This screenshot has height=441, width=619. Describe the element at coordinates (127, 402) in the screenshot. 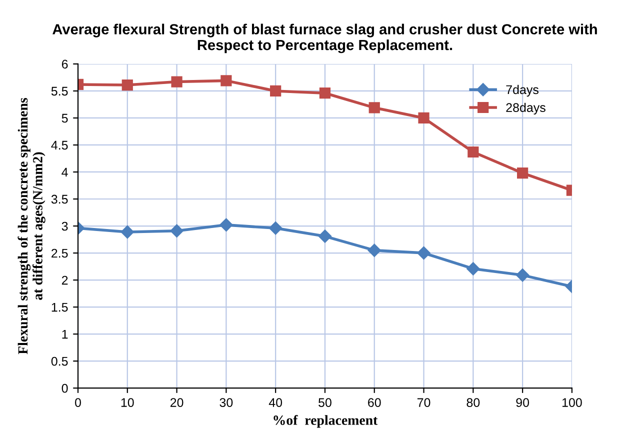

I see `x-tick-label: 10` at that location.